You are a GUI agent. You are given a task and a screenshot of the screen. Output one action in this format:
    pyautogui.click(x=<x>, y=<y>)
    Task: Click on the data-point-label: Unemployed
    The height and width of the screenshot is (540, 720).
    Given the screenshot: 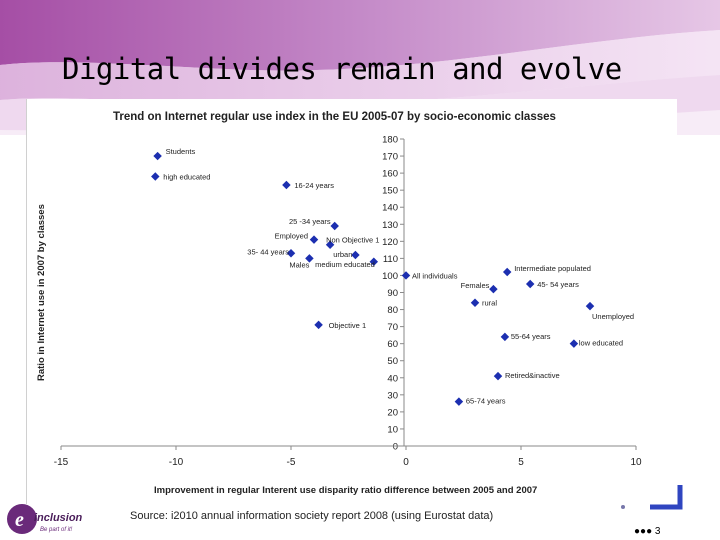 What is the action you would take?
    pyautogui.click(x=613, y=316)
    